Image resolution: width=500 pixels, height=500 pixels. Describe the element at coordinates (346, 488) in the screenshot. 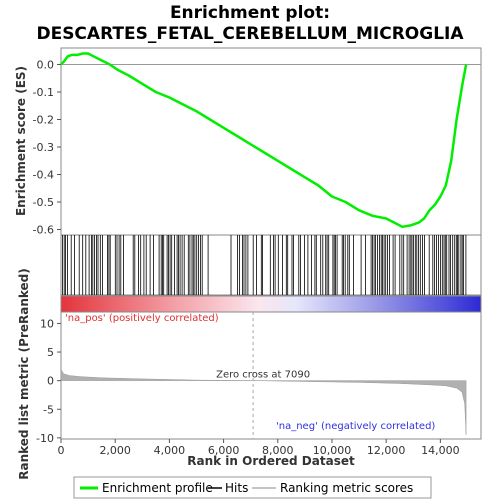

I see `legend-metric-label: Ranking metric scores` at that location.